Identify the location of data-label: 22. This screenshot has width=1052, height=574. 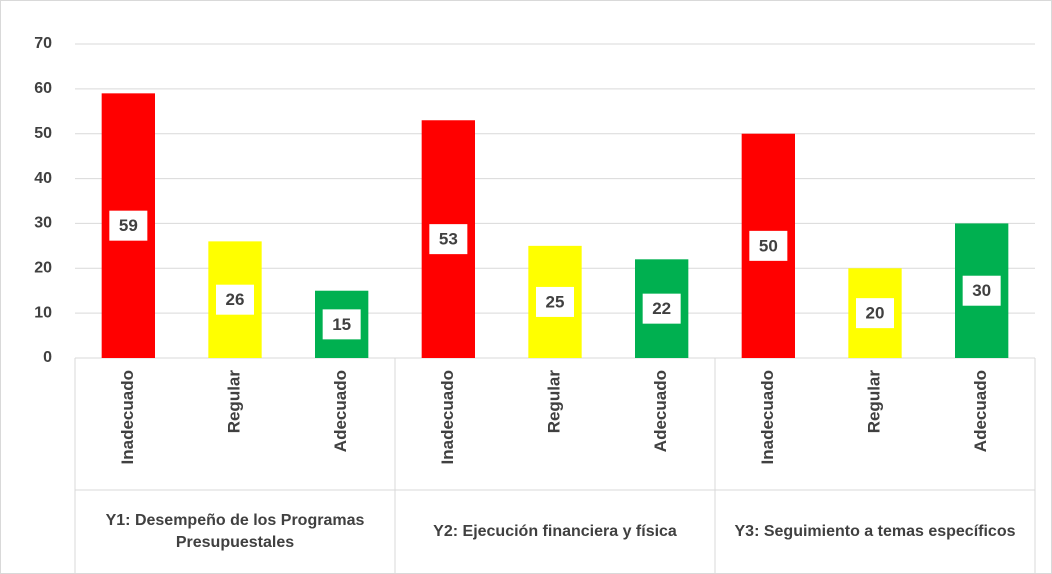
(661, 308).